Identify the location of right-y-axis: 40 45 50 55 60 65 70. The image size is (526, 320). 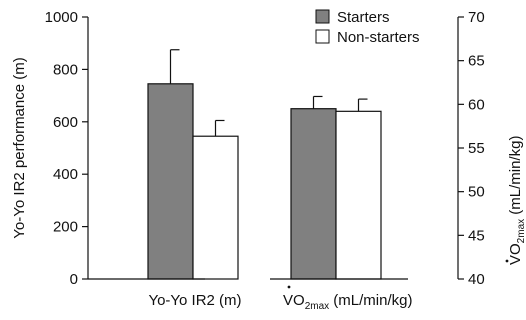
(471, 148).